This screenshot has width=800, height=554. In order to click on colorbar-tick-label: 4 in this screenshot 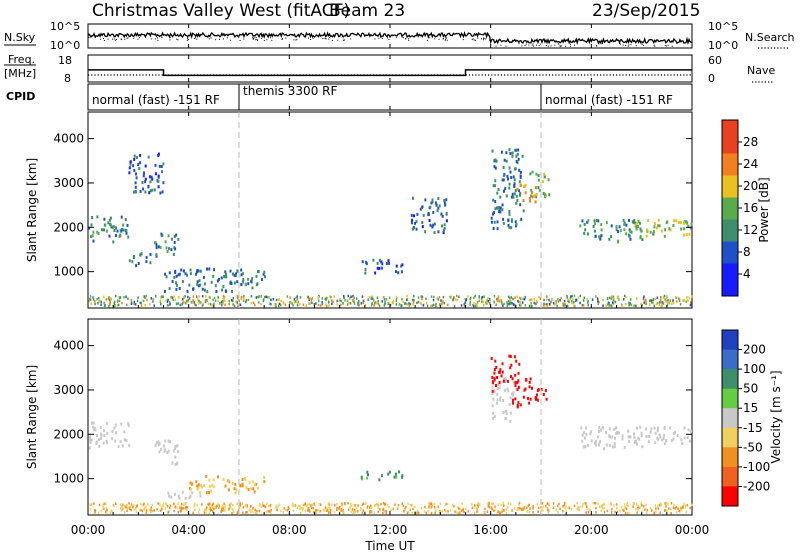, I will do `click(747, 274)`.